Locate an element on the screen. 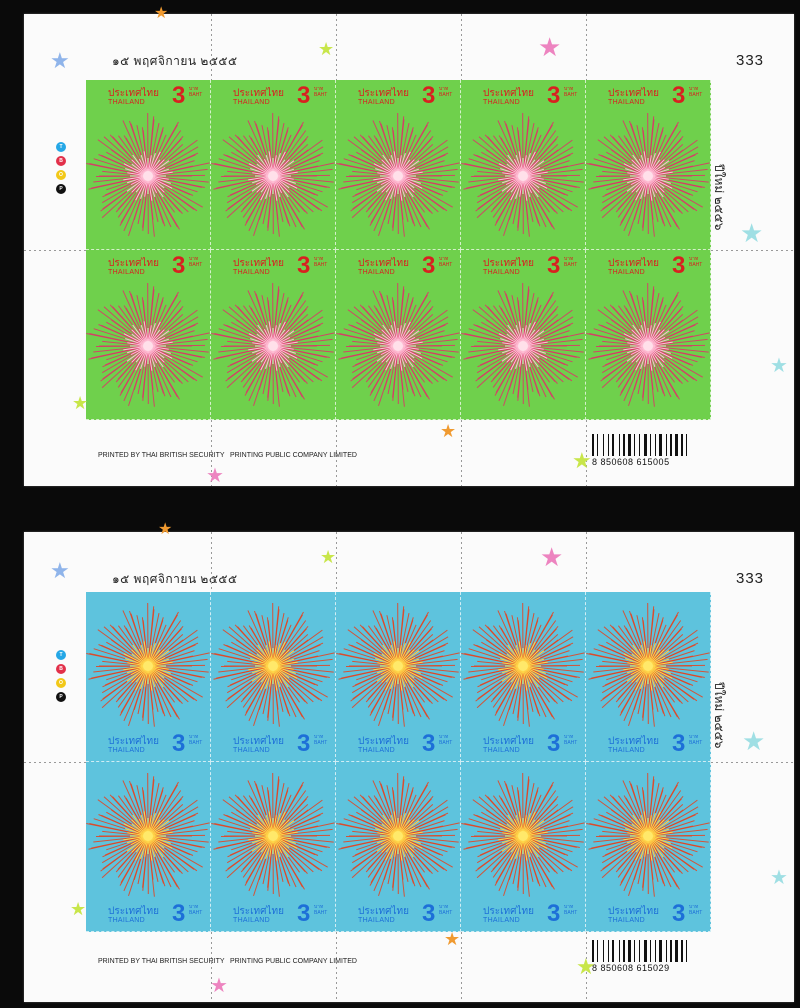 Image resolution: width=800 pixels, height=1008 pixels. printer-text: PRINTED BY THAI BRITISH SECURITY is located at coordinates (161, 455).